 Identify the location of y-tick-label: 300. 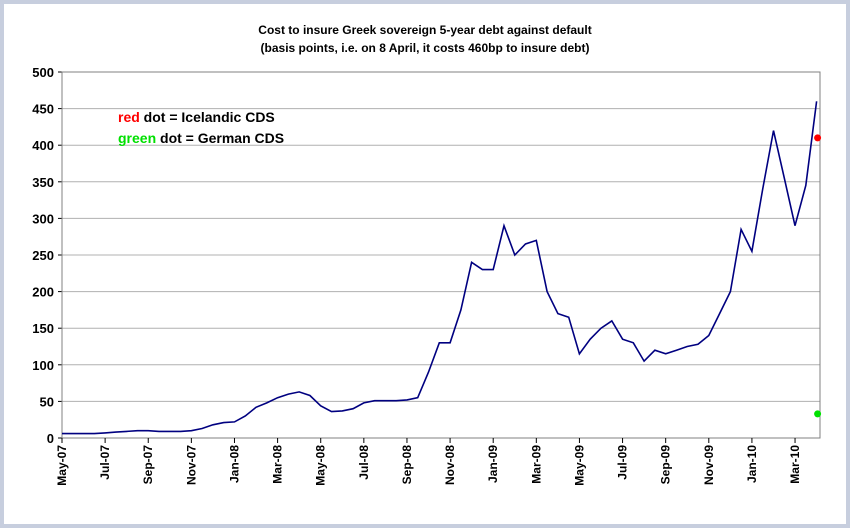
(43, 218).